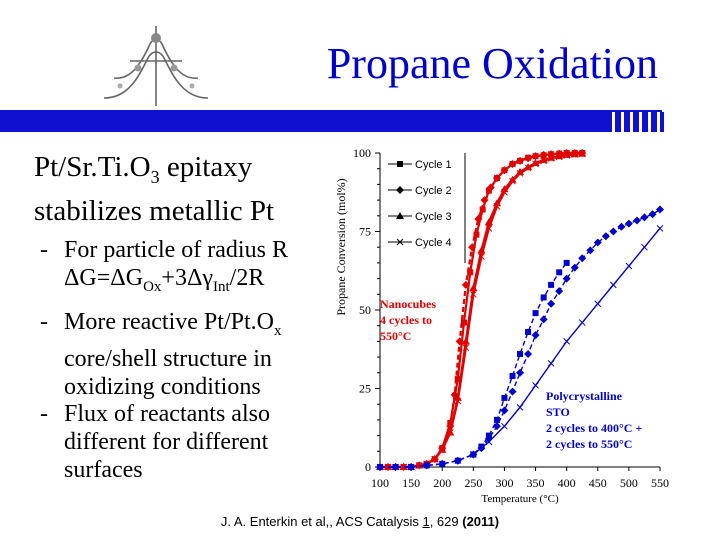  Describe the element at coordinates (411, 483) in the screenshot. I see `x-tick-label: 150` at that location.